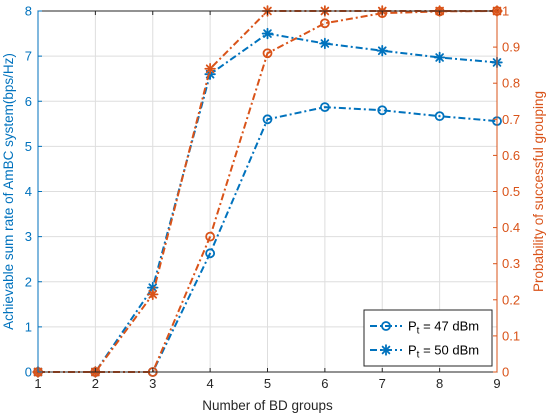  I want to click on legend: Pt = 47 dBm Pt = 50 dBm, so click(428, 338).